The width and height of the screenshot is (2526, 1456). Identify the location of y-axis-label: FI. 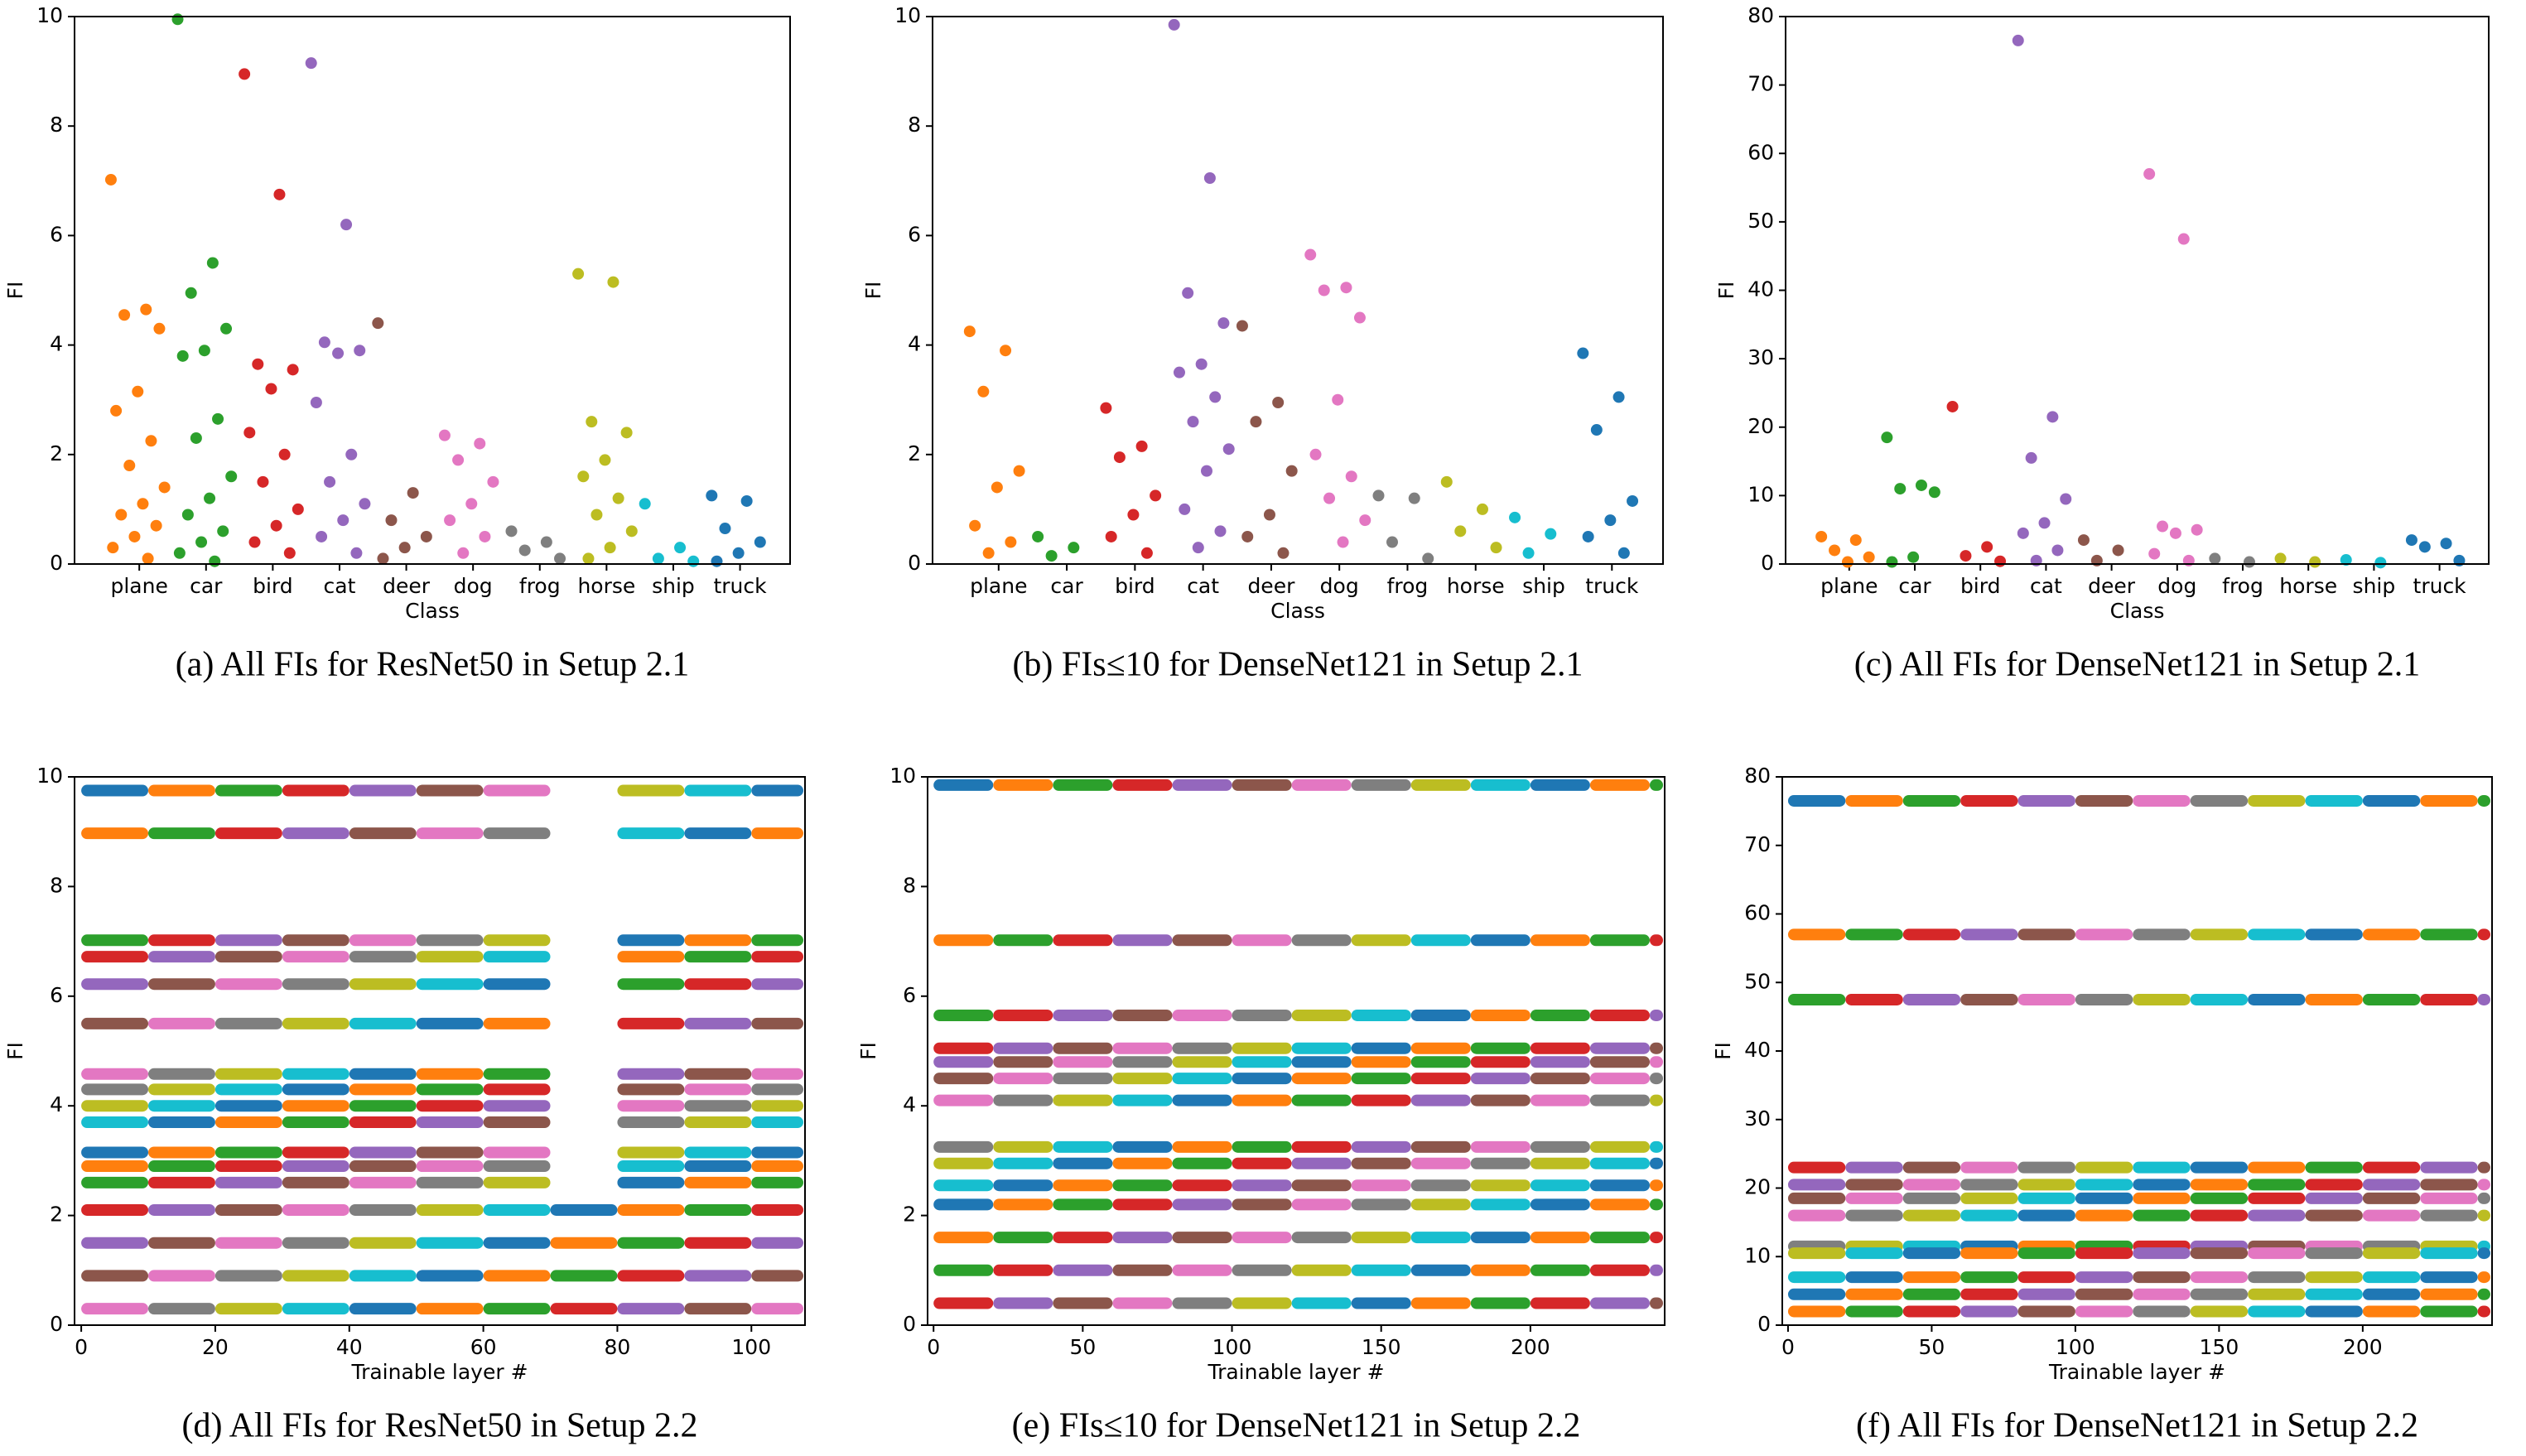
(15, 291).